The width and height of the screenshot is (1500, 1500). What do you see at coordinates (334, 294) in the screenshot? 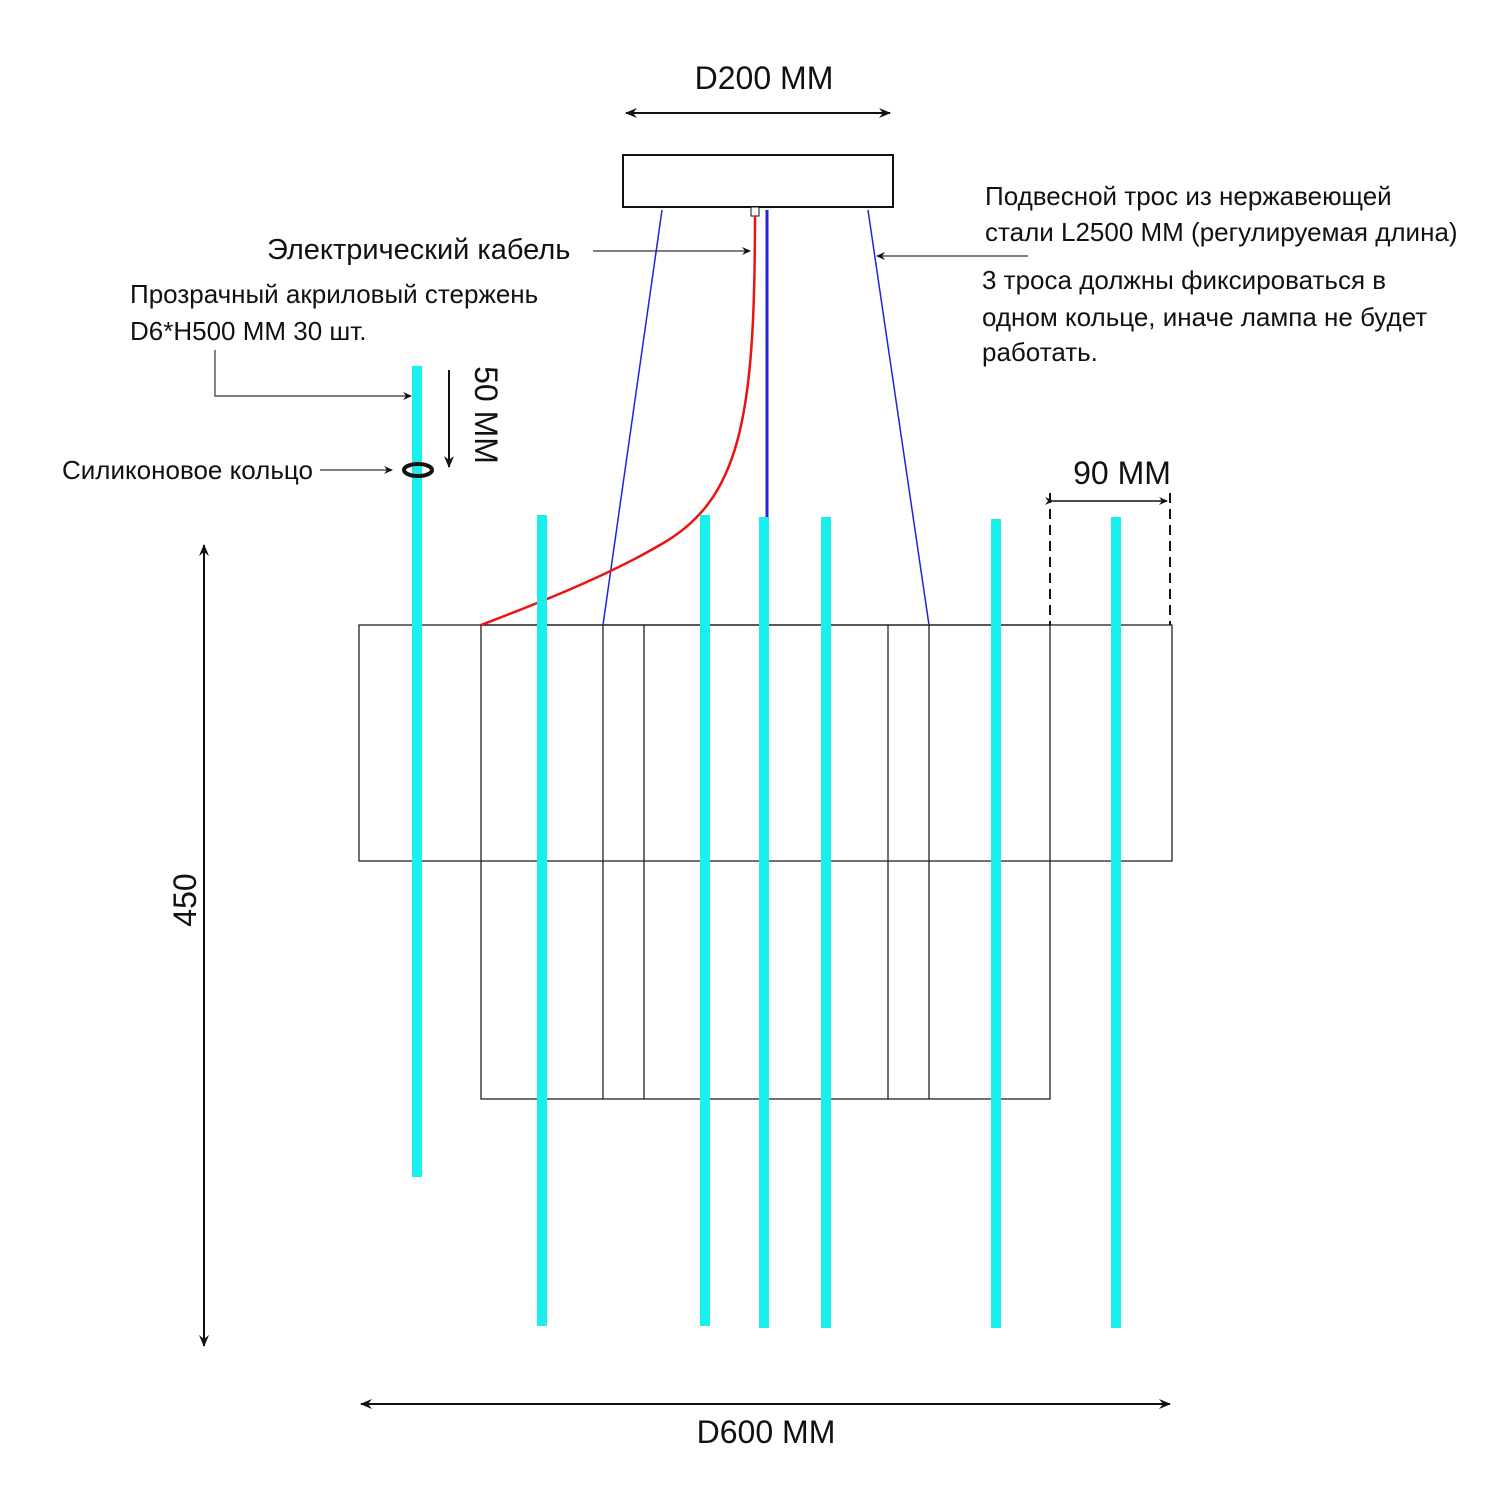
I see `rod-label-line1: Прозрачный акриловый стержень` at bounding box center [334, 294].